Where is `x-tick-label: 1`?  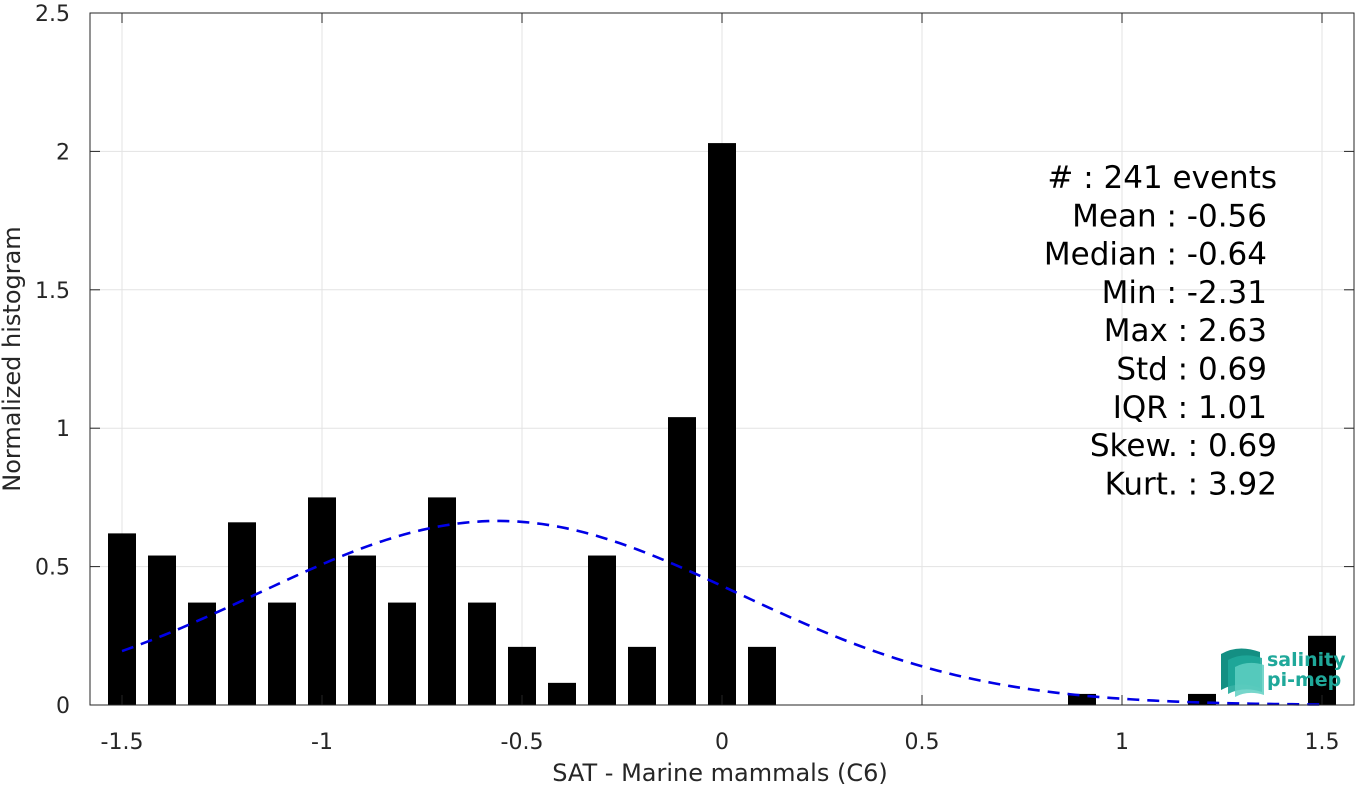
x-tick-label: 1 is located at coordinates (1122, 742).